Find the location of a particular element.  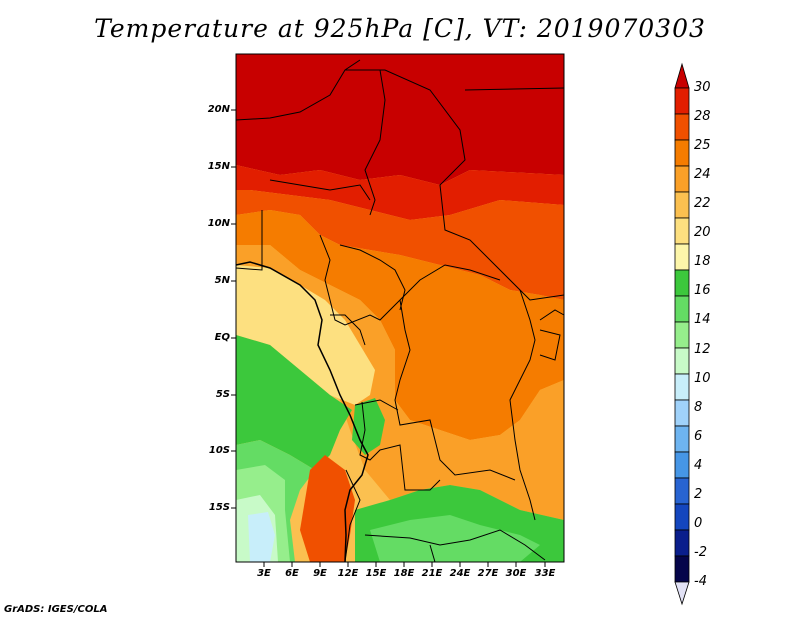

colorbar-label: 0 is located at coordinates (698, 523).